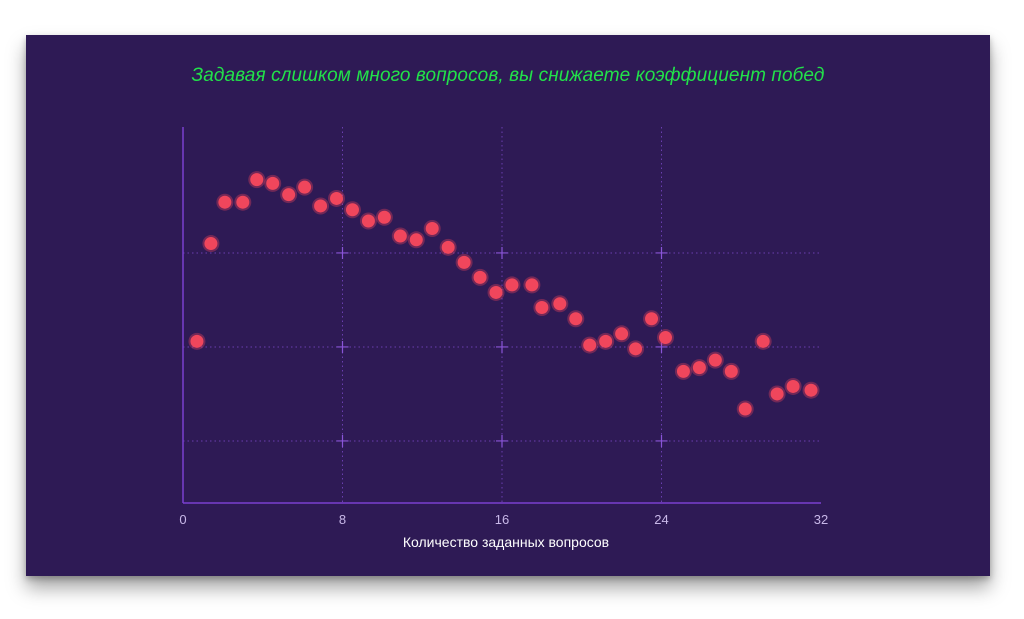 Image resolution: width=1024 pixels, height=619 pixels. What do you see at coordinates (182, 519) in the screenshot?
I see `x-tick-label: 0` at bounding box center [182, 519].